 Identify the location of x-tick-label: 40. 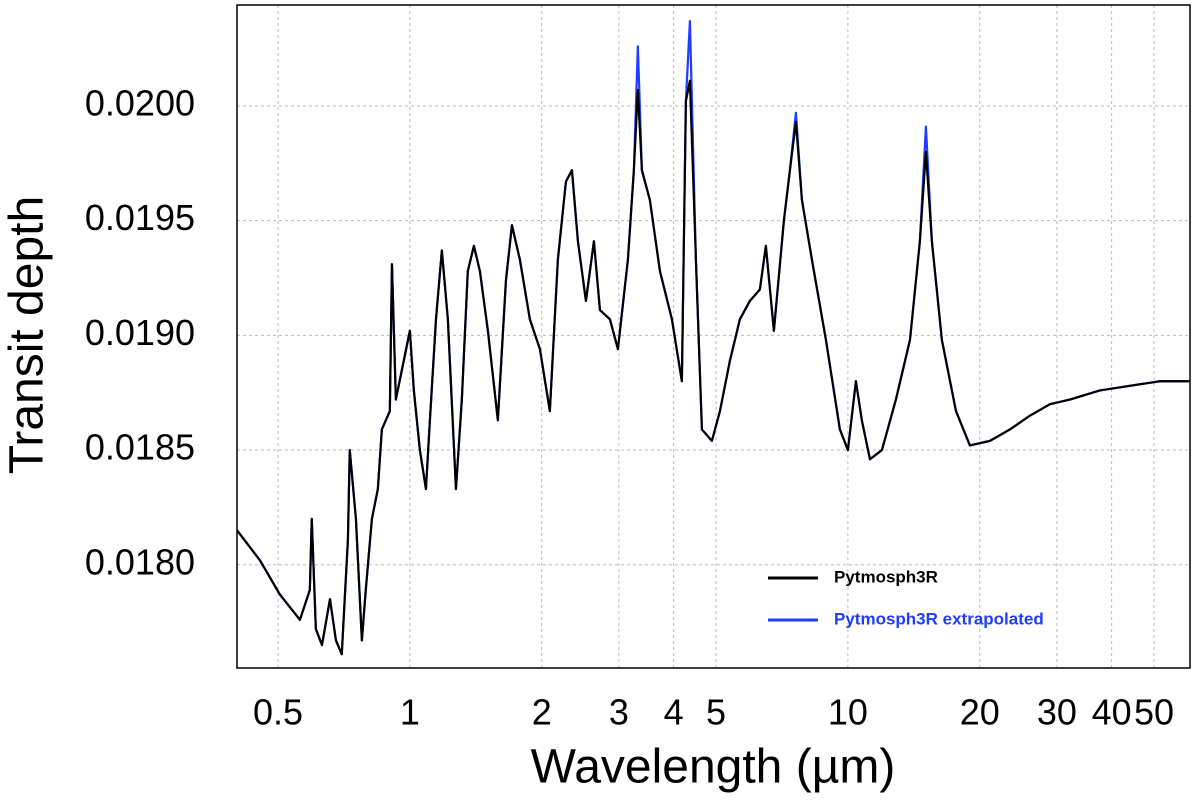
(1112, 712).